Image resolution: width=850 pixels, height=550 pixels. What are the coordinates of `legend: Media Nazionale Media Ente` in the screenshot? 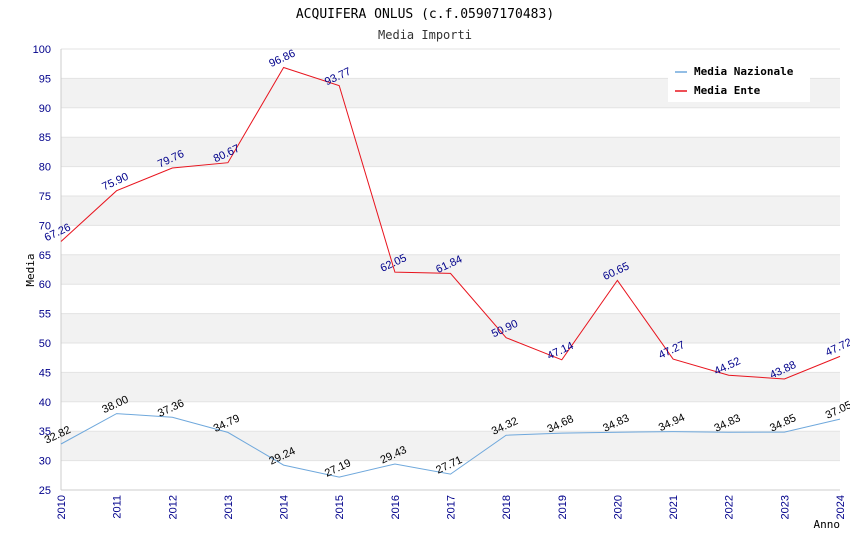 It's located at (739, 81).